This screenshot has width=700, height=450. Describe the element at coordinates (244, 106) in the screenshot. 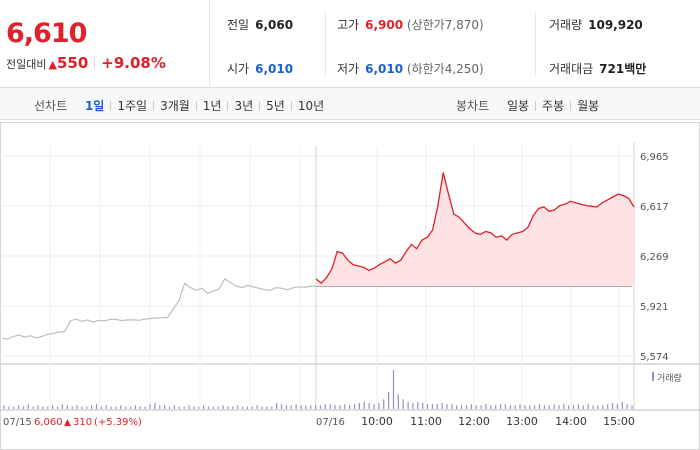

I see `line-chart-tab-4: 3년` at that location.